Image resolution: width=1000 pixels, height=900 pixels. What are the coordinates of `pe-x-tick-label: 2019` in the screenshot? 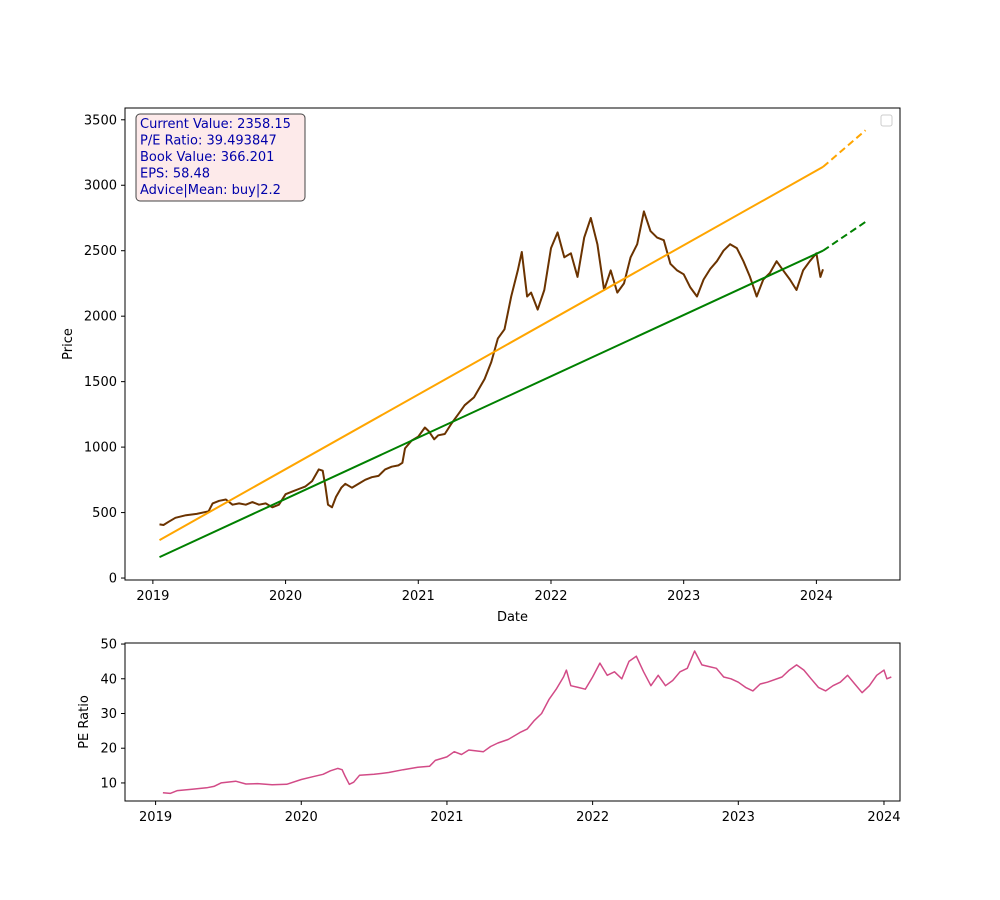 It's located at (155, 817).